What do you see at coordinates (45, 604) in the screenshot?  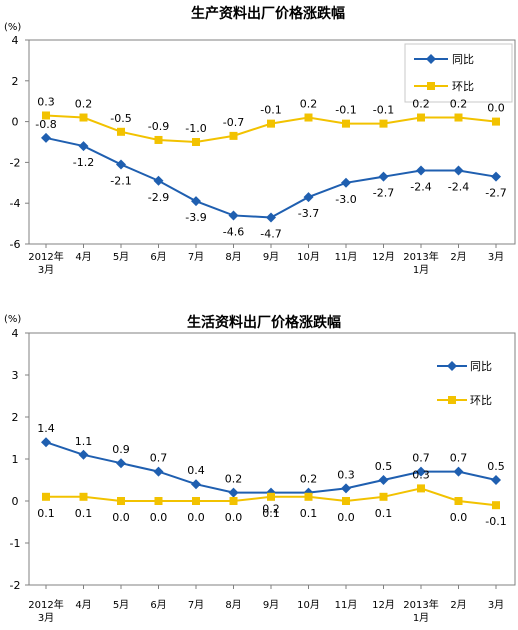 I see `x-tick-label: 2012年` at bounding box center [45, 604].